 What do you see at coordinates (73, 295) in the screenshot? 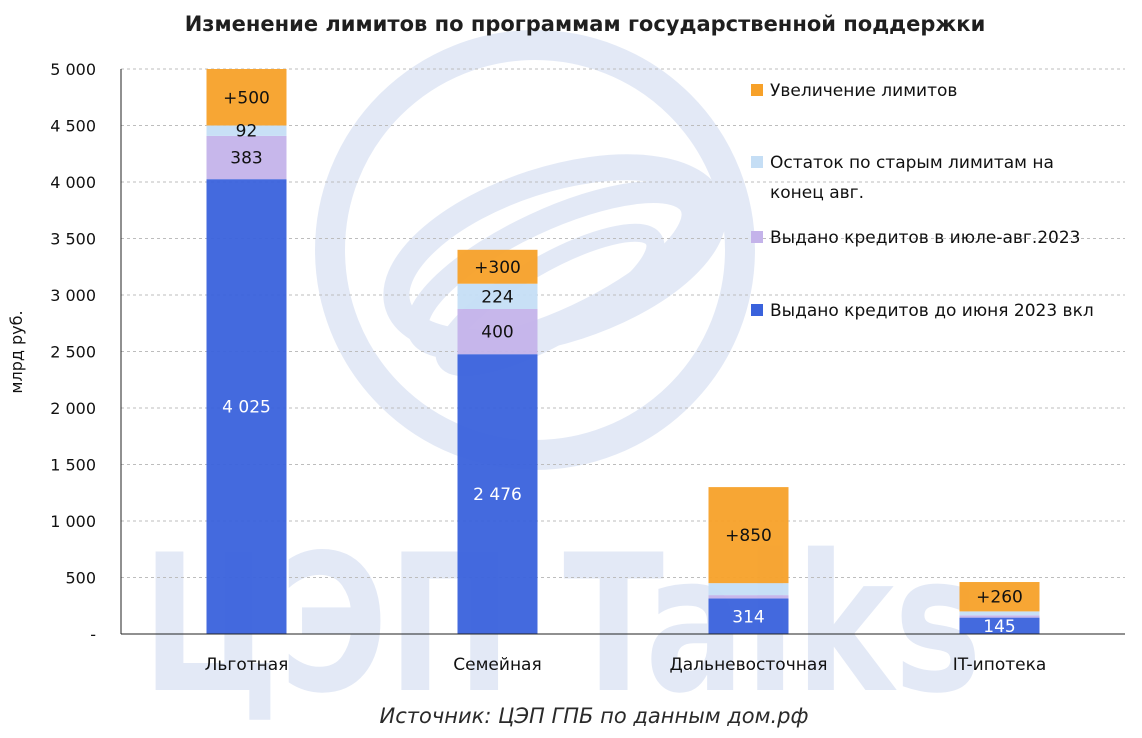
I see `y-tick-label: 3 000` at bounding box center [73, 295].